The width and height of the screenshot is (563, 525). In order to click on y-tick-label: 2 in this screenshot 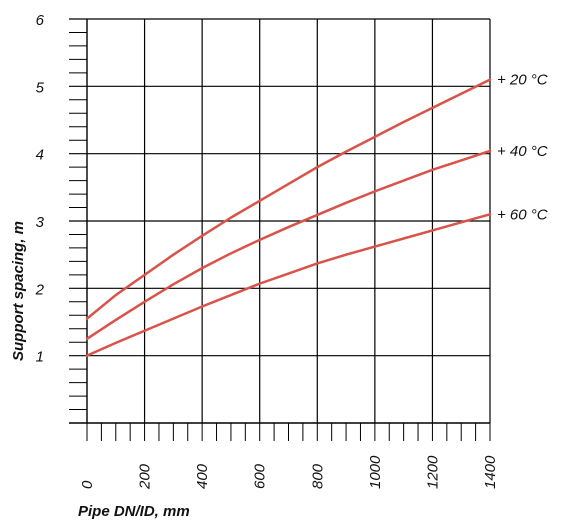, I will do `click(40, 289)`.